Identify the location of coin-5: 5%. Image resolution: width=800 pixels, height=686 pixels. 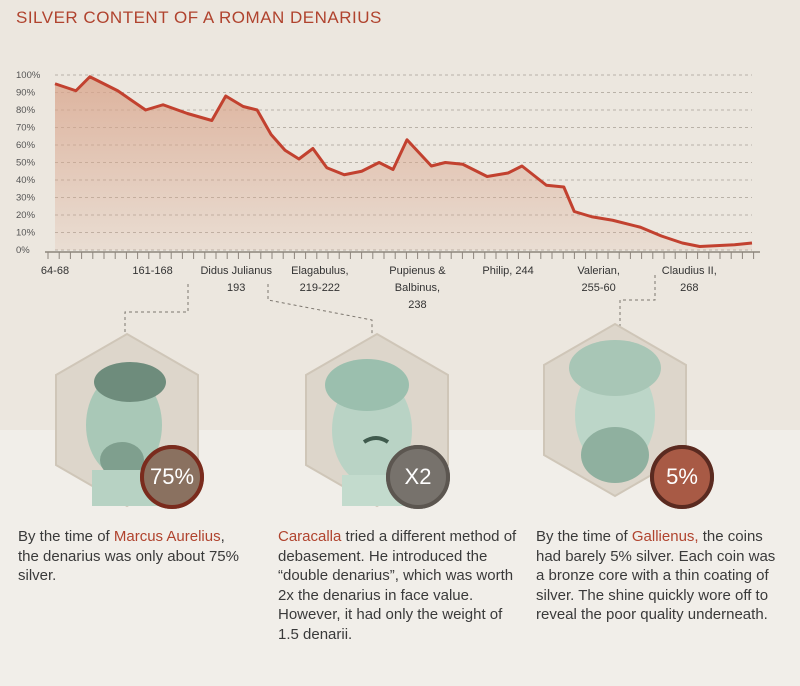
(682, 477).